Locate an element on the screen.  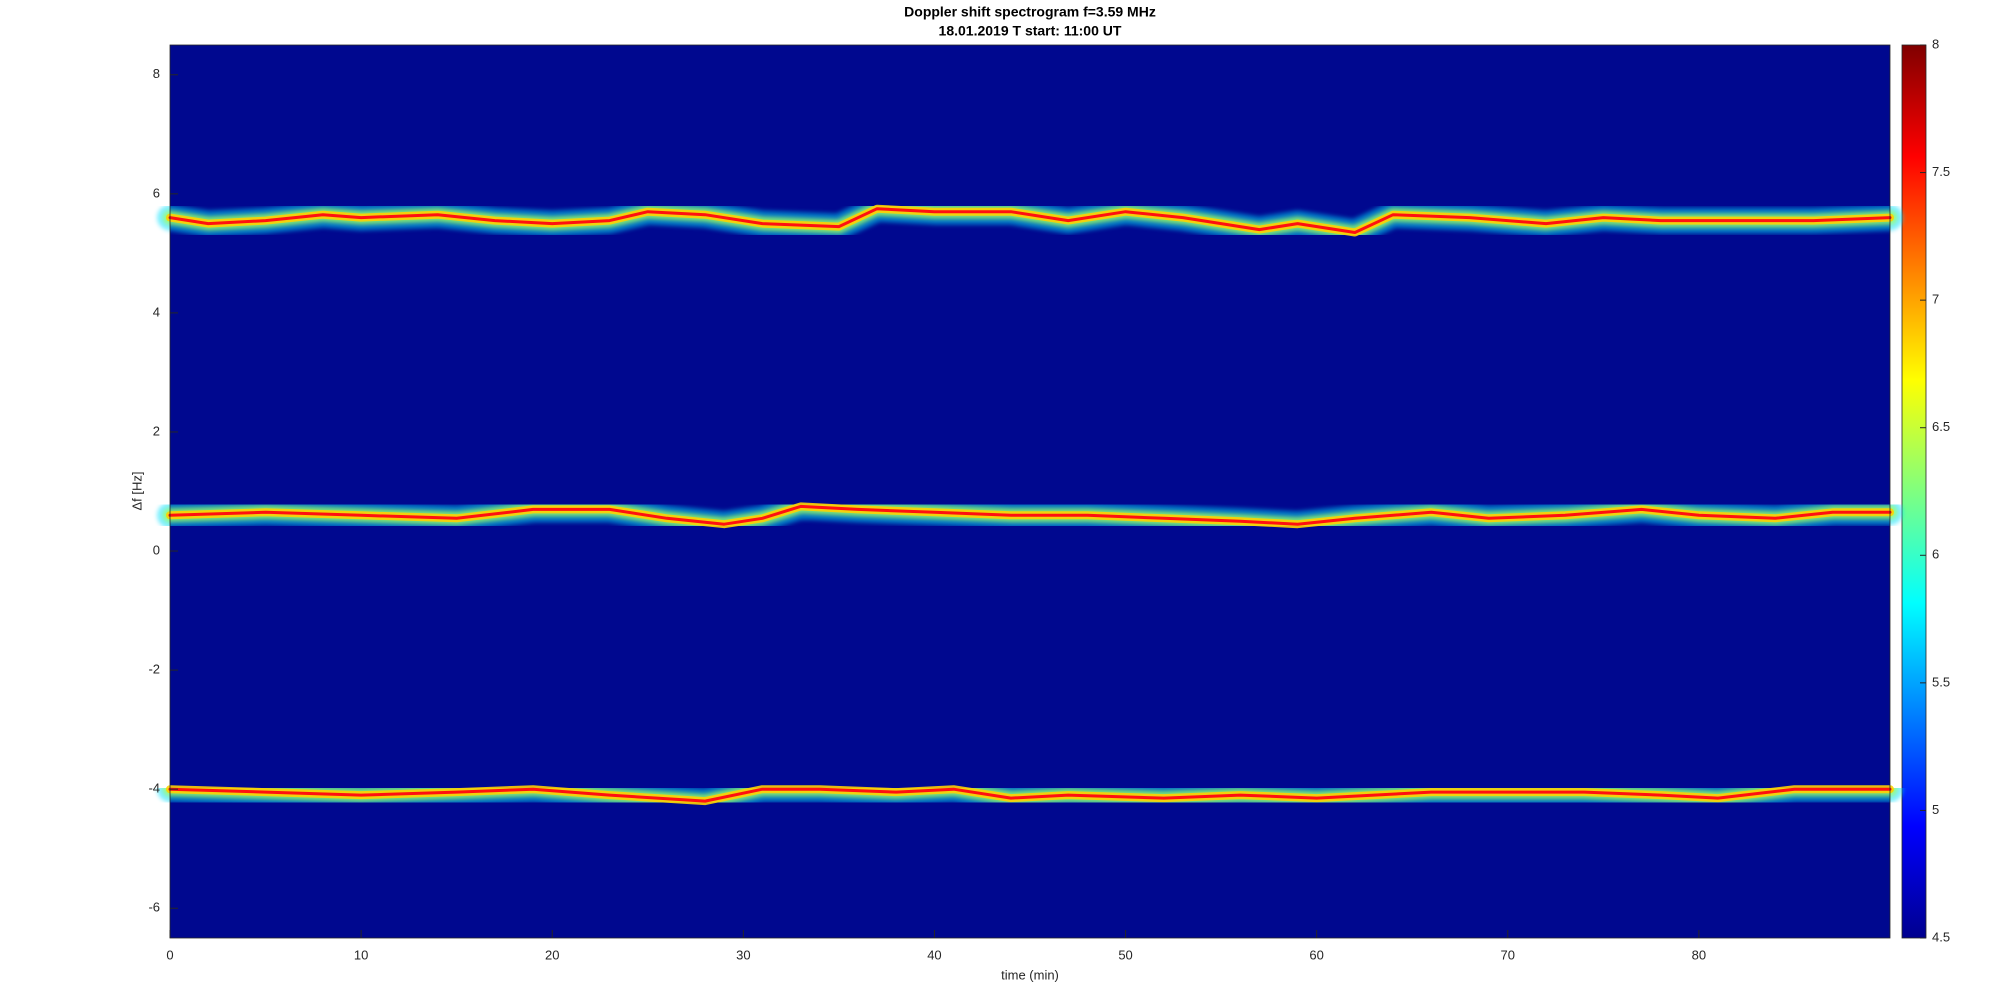
x-tick-label: 40 is located at coordinates (934, 954).